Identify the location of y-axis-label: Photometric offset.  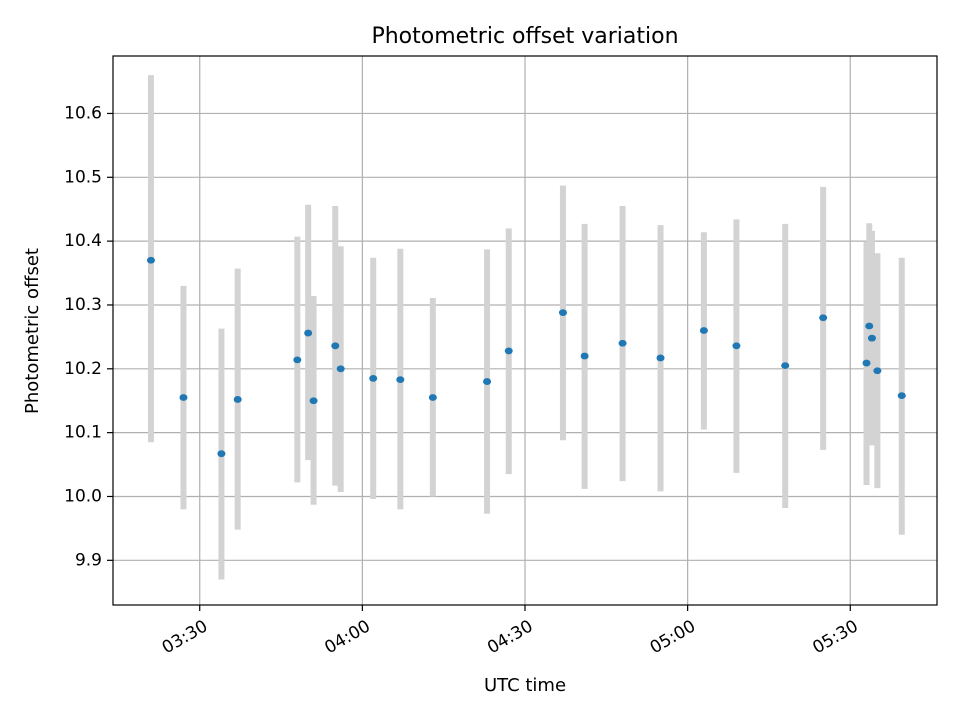
(32, 331).